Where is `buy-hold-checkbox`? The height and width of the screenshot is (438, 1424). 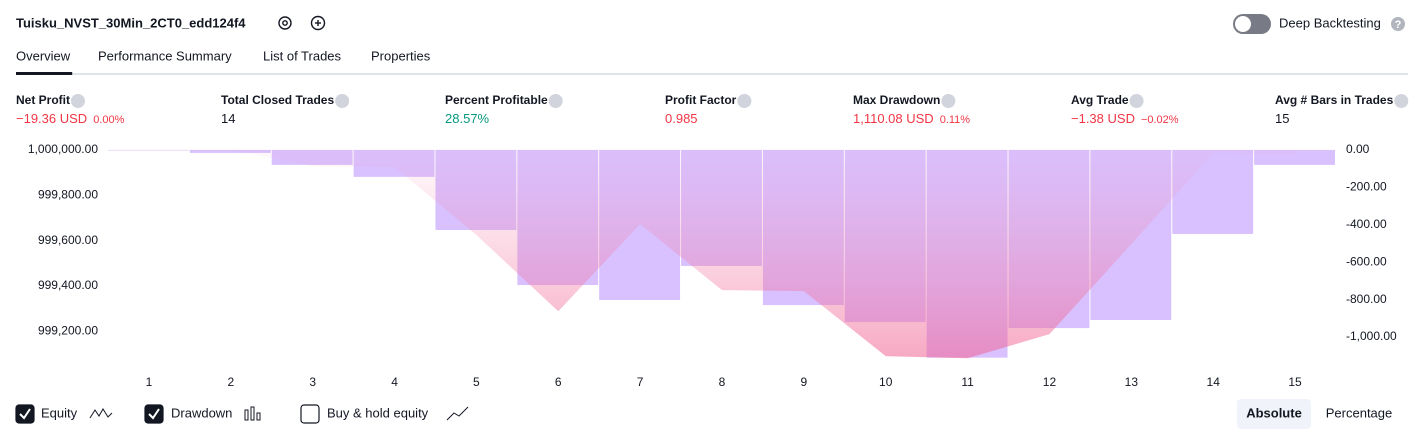
buy-hold-checkbox is located at coordinates (310, 414).